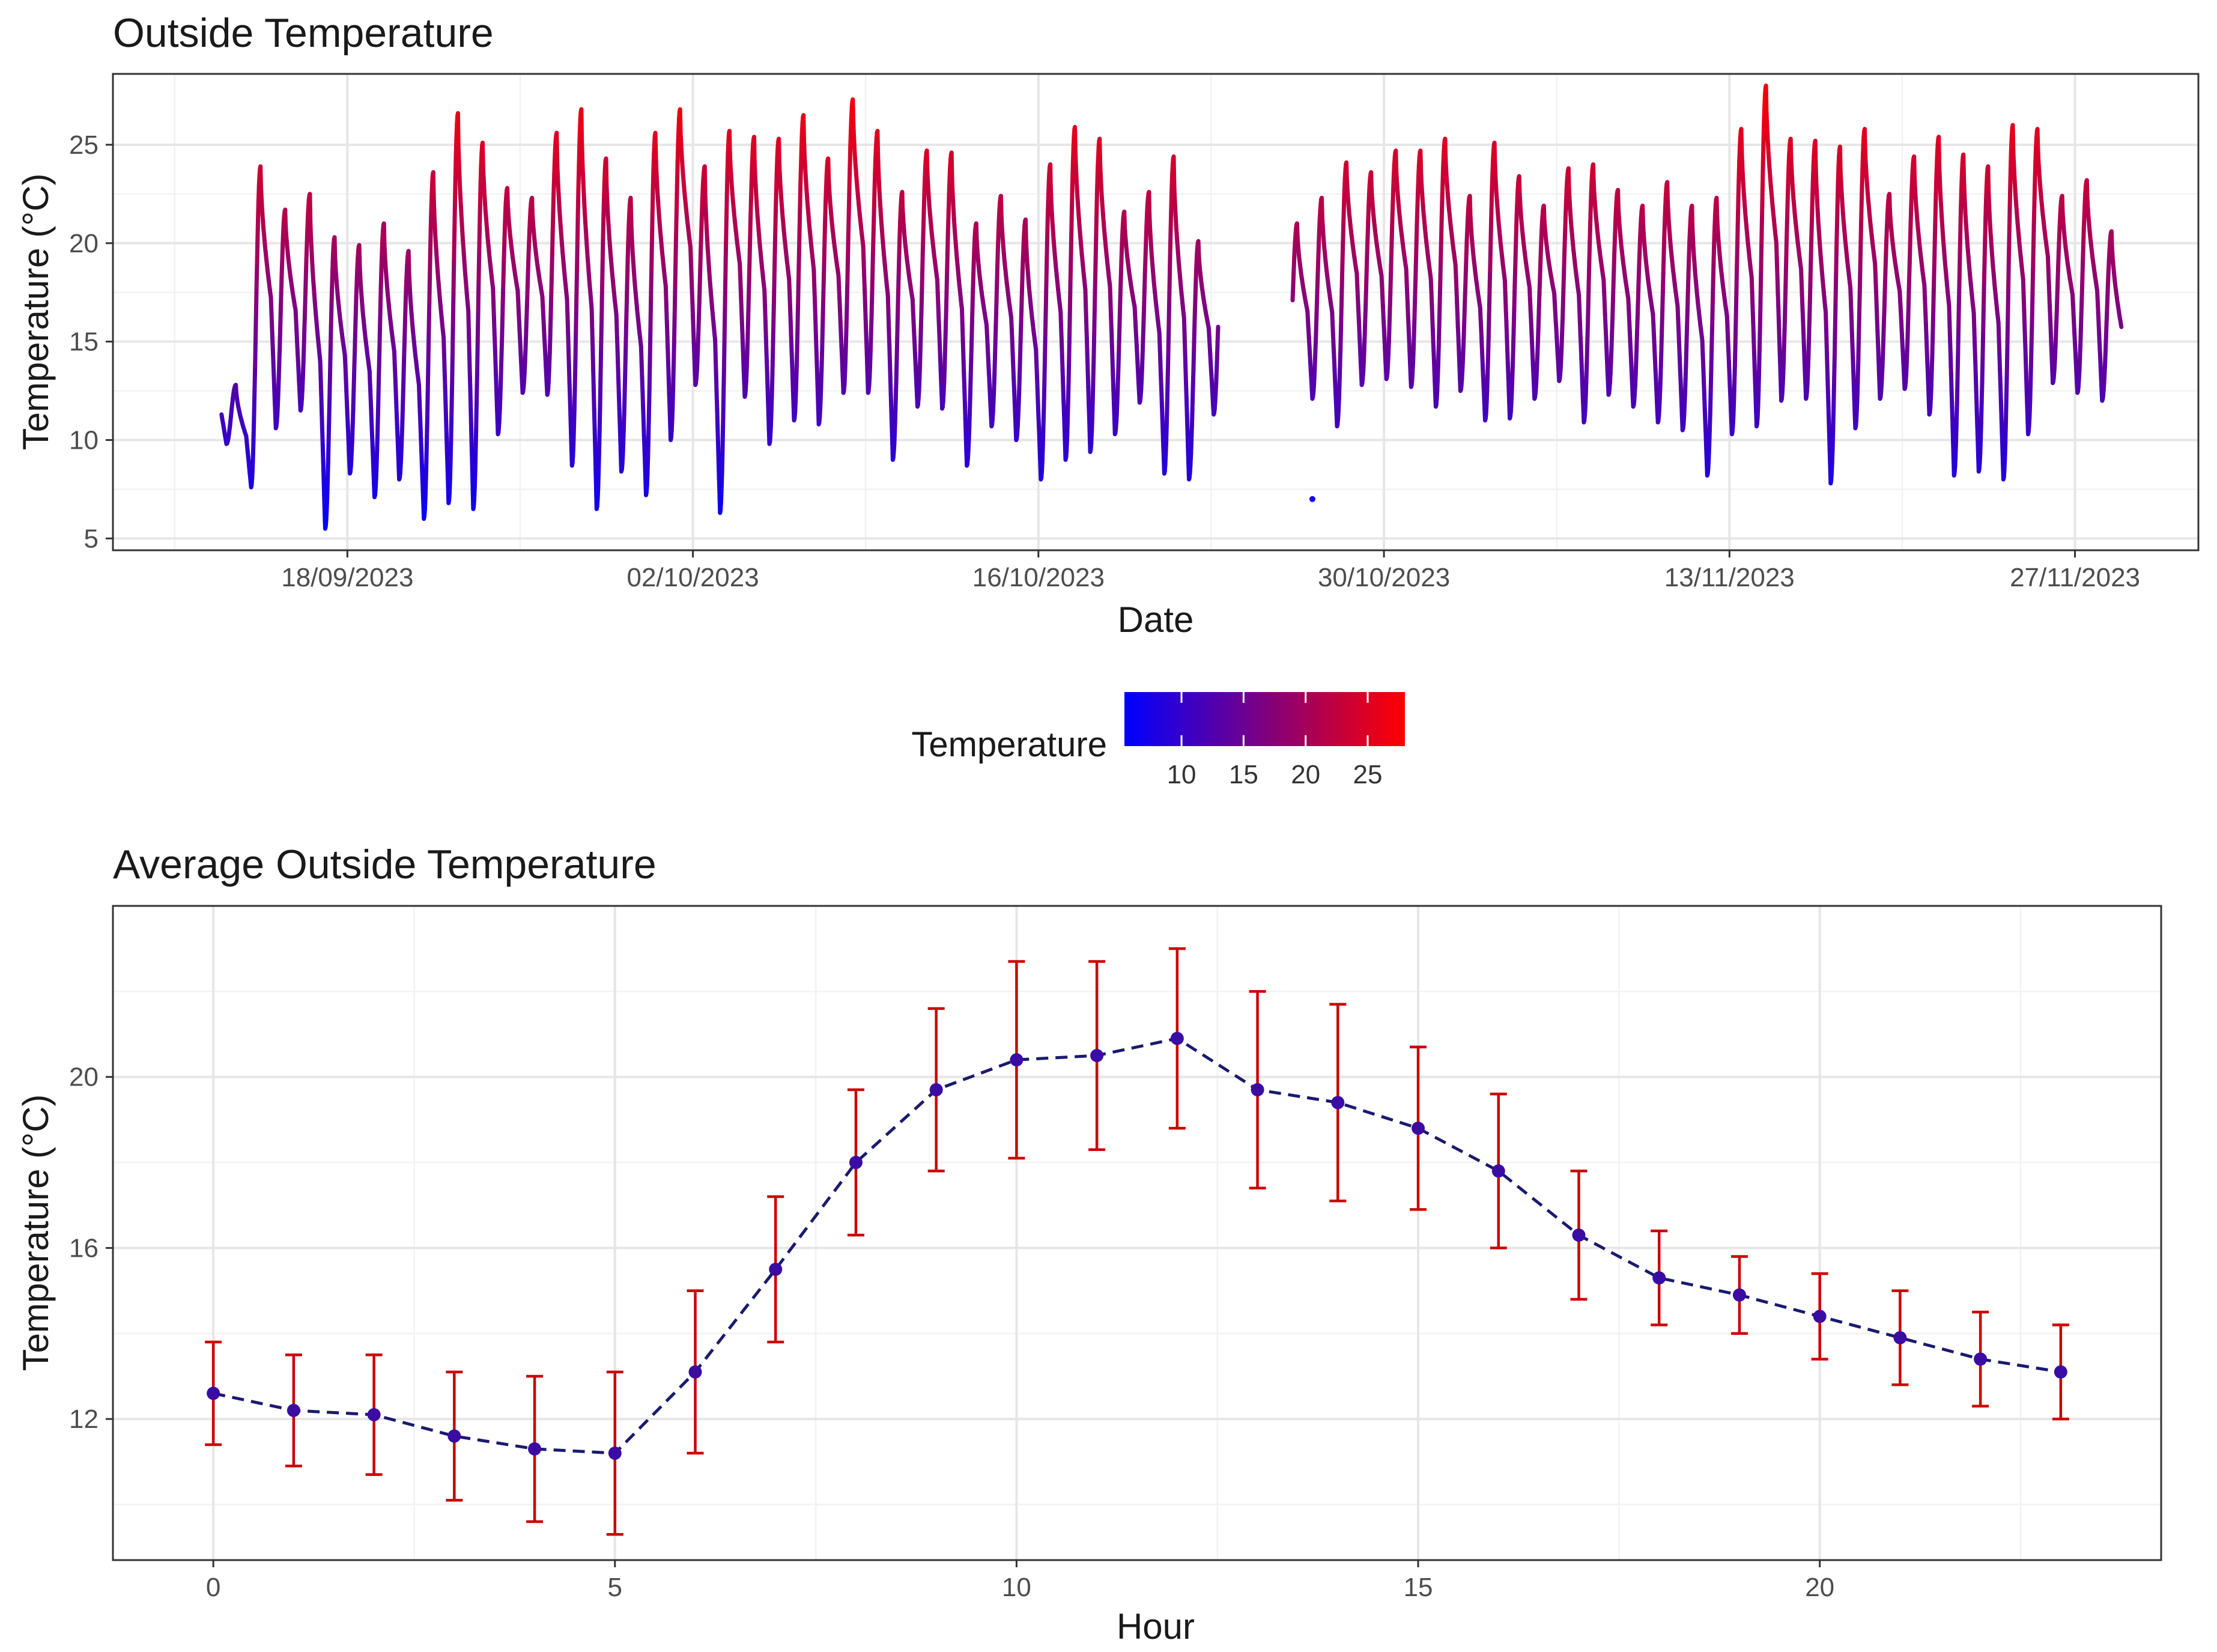 This screenshot has width=2217, height=1652. I want to click on chart-title: Average Outside Temperature, so click(385, 865).